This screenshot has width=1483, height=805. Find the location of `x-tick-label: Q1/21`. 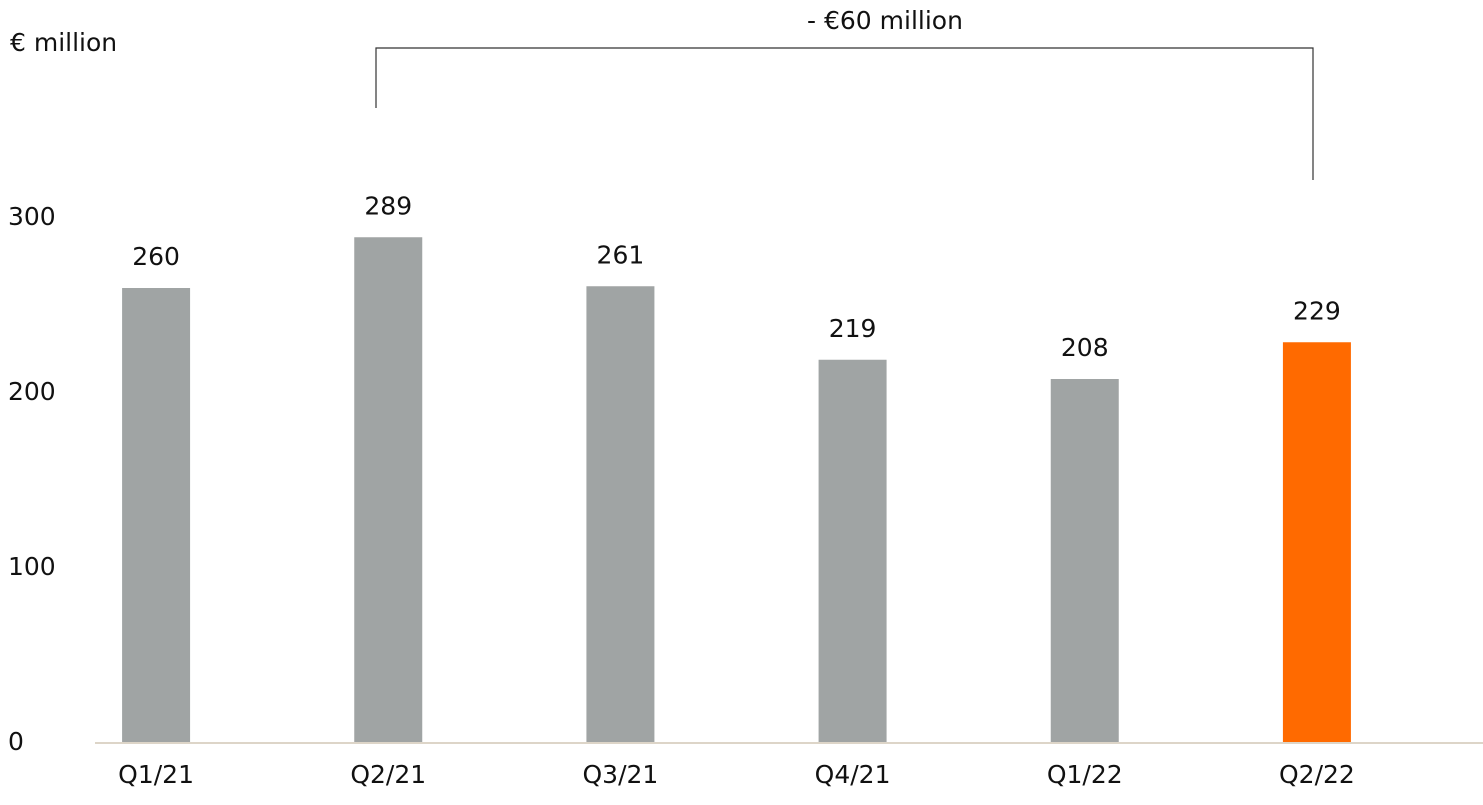

x-tick-label: Q1/21 is located at coordinates (156, 774).